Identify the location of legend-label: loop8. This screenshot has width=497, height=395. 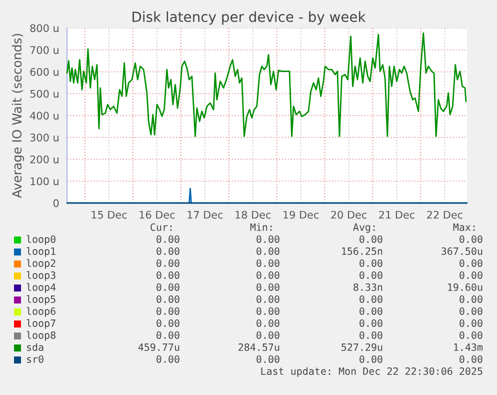
(41, 336).